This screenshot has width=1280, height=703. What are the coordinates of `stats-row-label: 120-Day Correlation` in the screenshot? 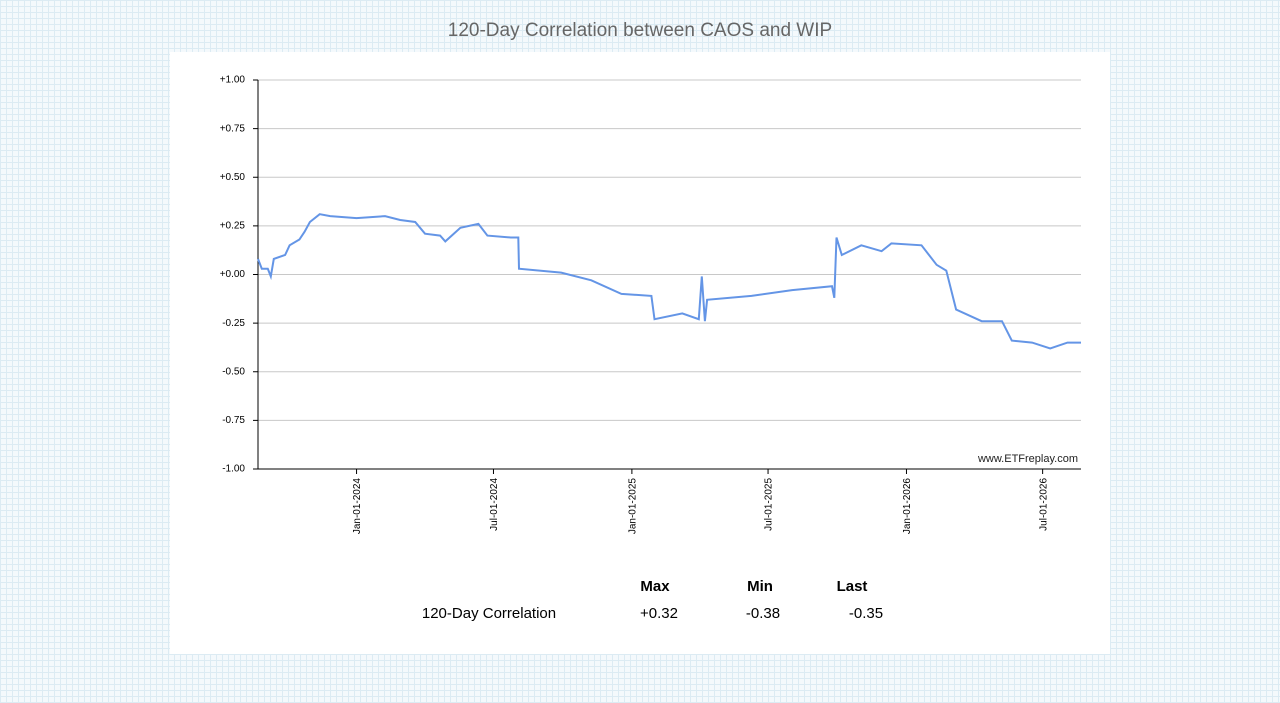 It's located at (489, 613).